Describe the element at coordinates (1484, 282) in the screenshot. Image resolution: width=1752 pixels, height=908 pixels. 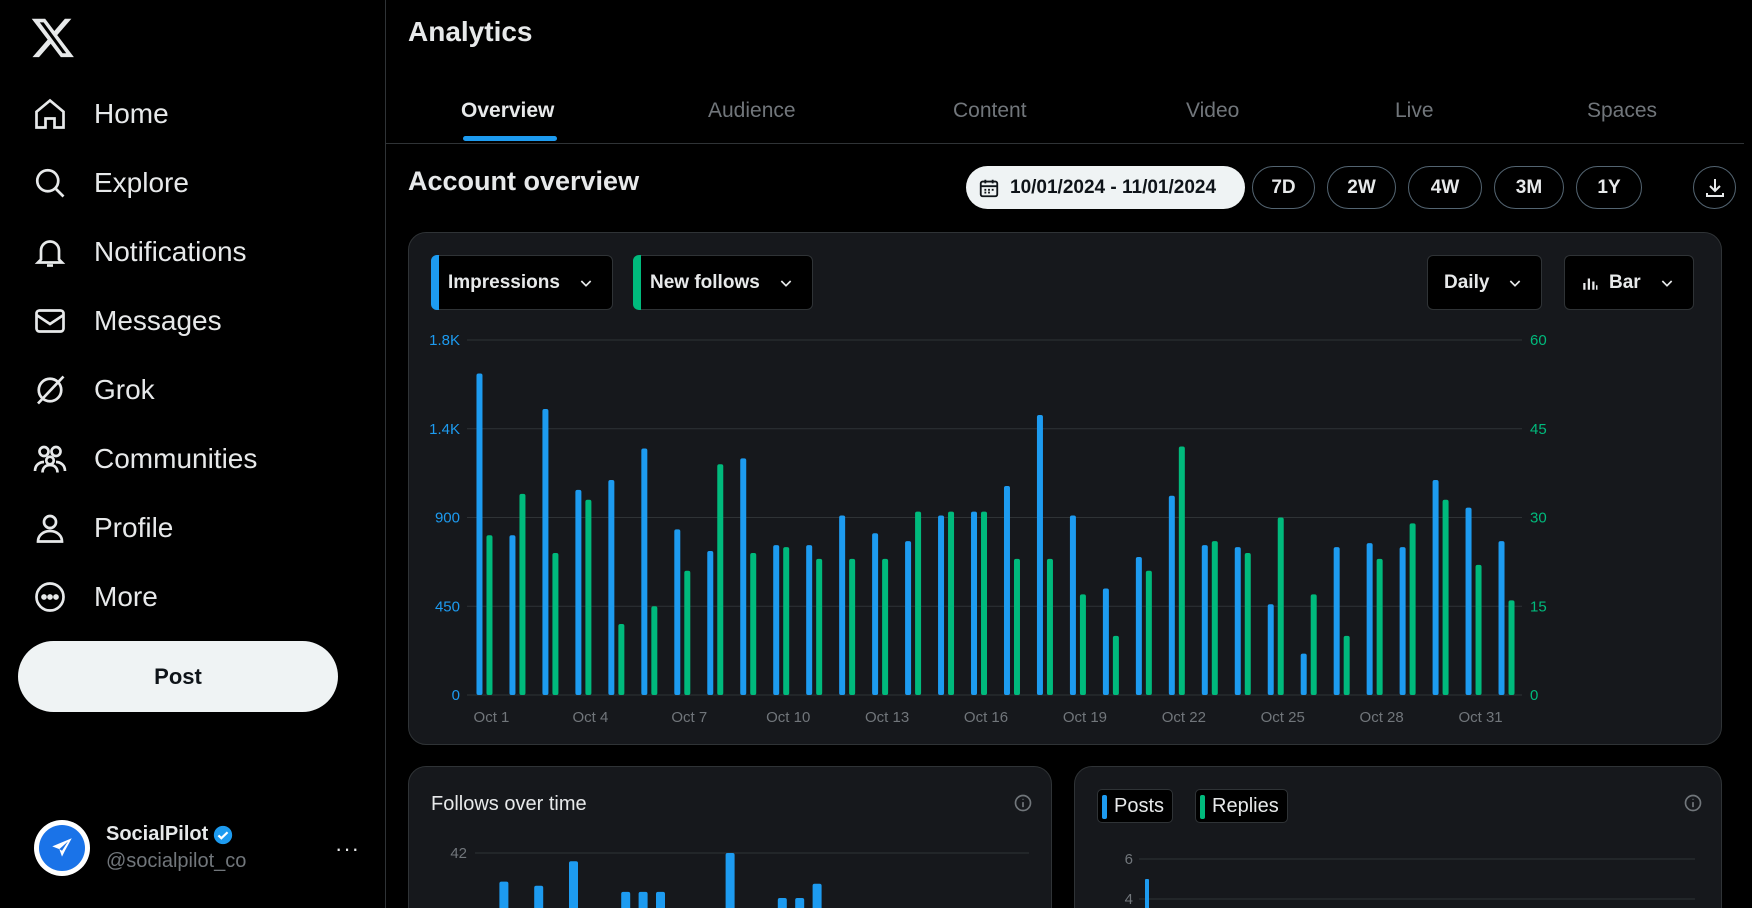
I see `interval-dropdown: Daily` at that location.